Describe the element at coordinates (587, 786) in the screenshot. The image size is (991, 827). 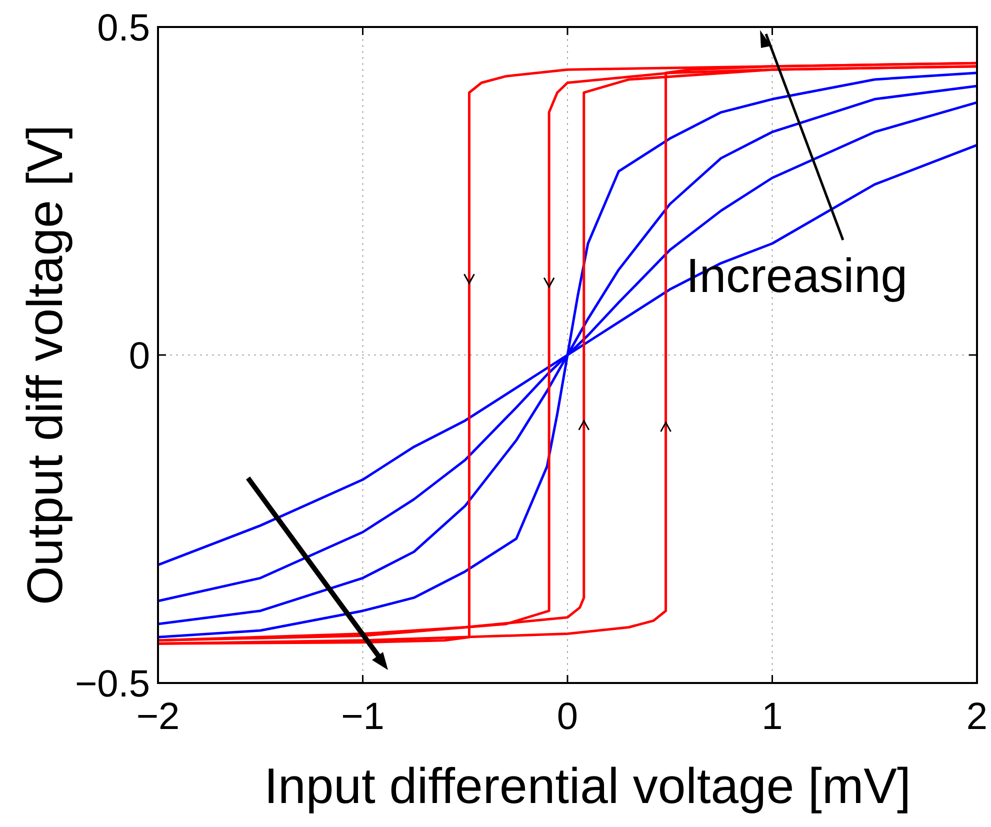
I see `x-axis-title: Input differential voltage [mV]` at that location.